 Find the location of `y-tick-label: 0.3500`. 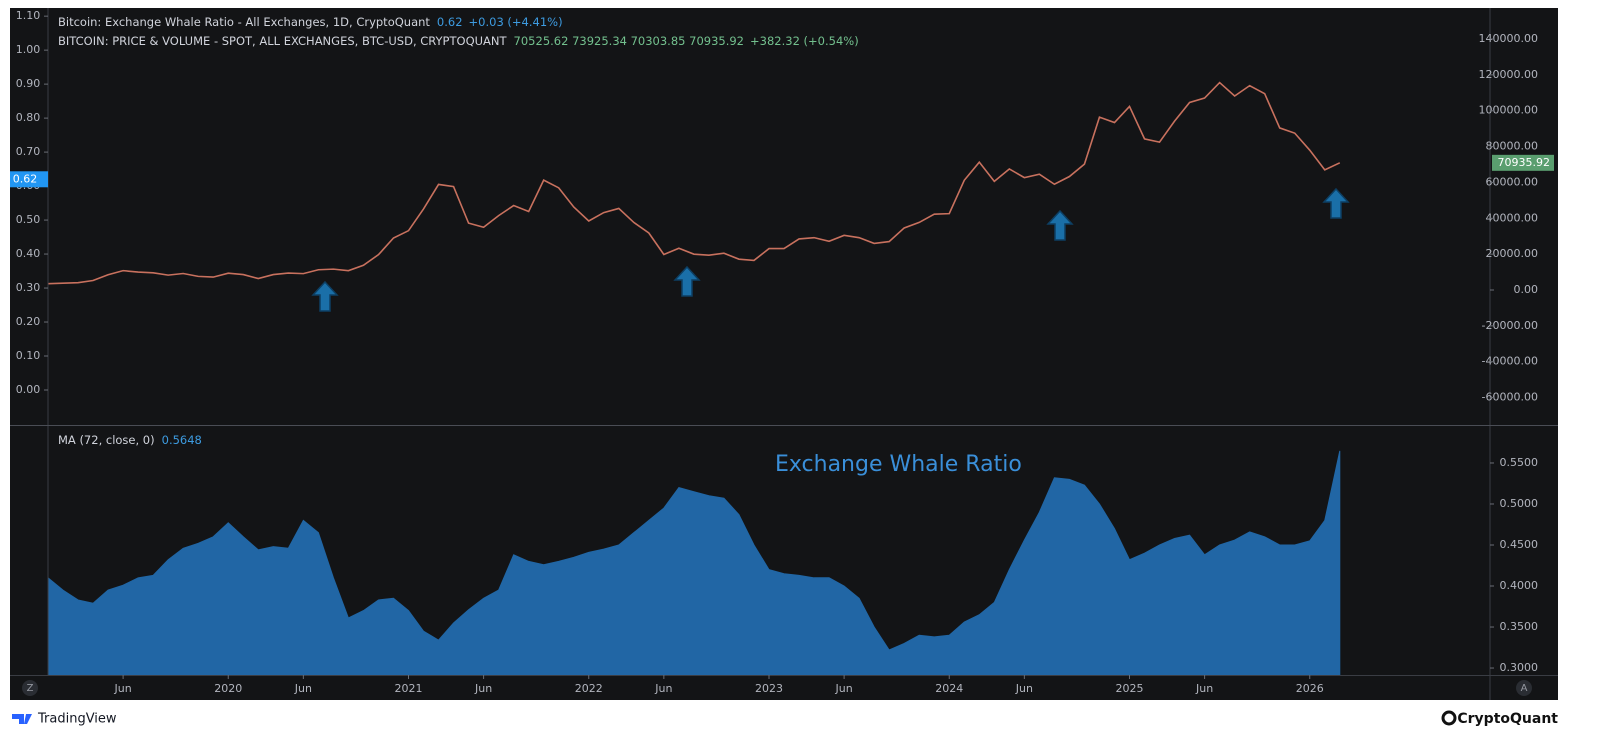

y-tick-label: 0.3500 is located at coordinates (1519, 626).